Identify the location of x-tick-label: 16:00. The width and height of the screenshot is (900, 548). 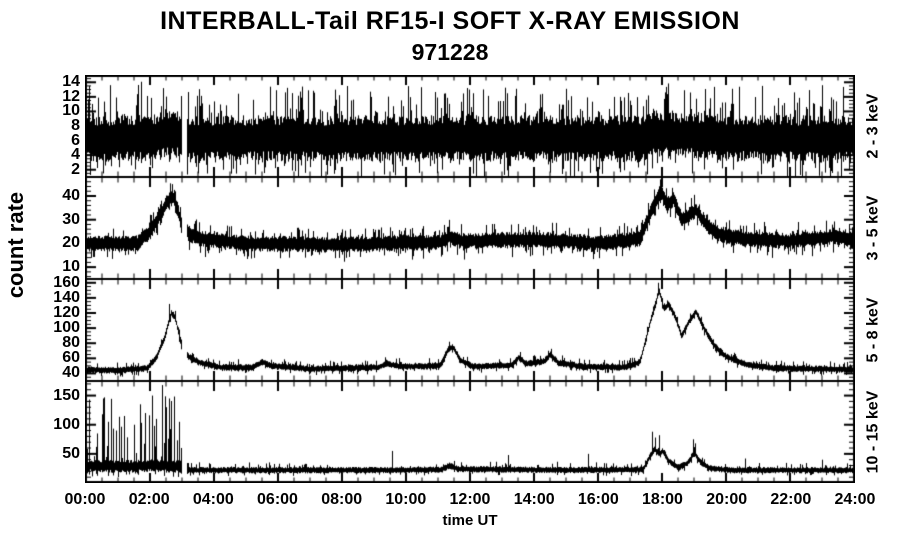
(598, 499).